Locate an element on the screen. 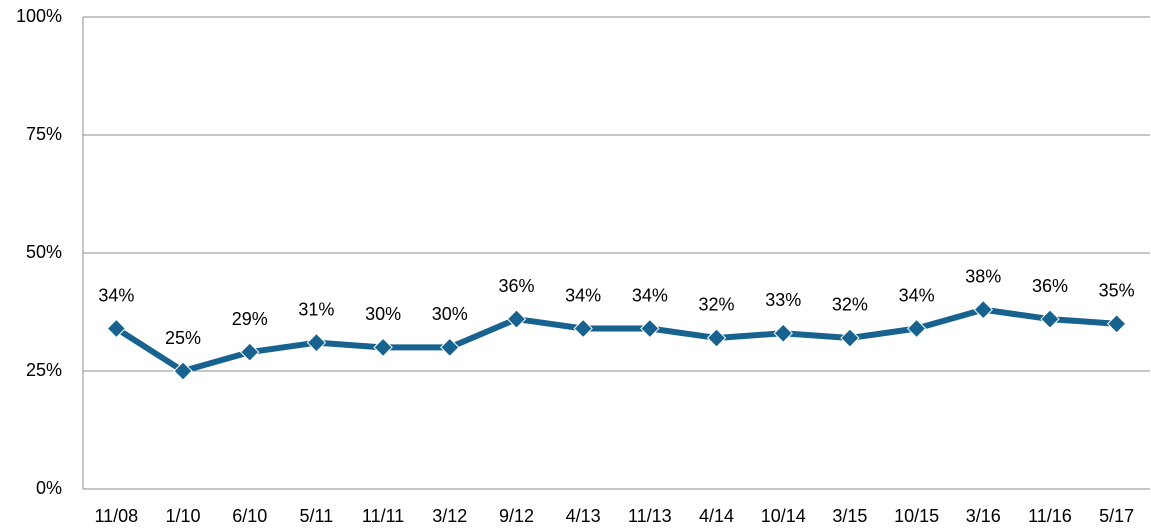 The image size is (1151, 529). x-tick-label: 3/15 is located at coordinates (849, 516).